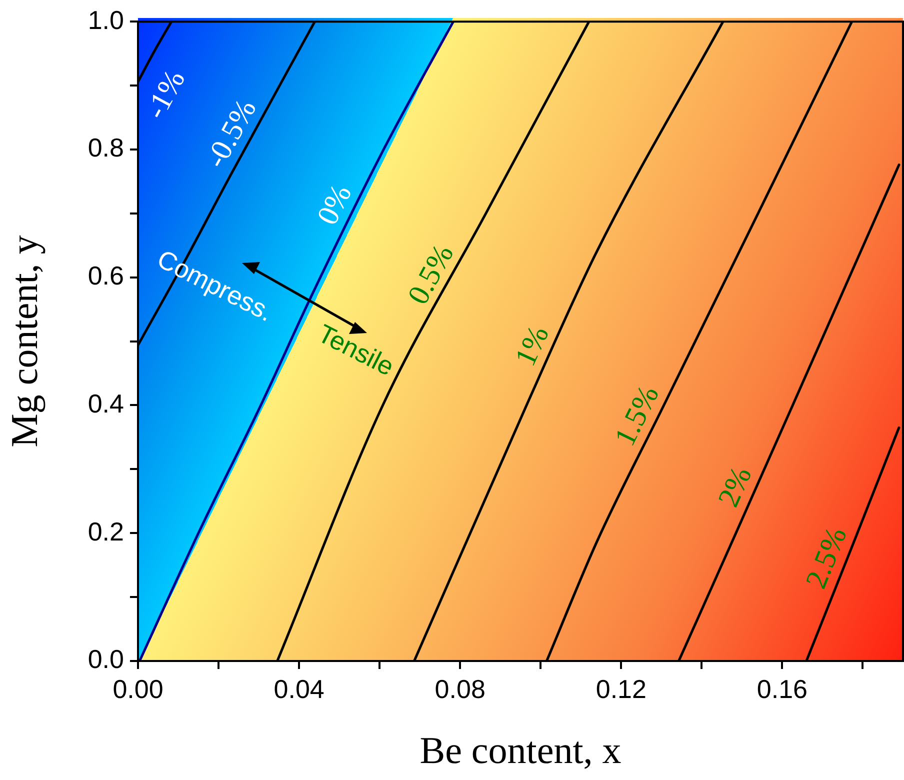 The height and width of the screenshot is (780, 904). Describe the element at coordinates (106, 531) in the screenshot. I see `y-tick-label: 0.2` at that location.